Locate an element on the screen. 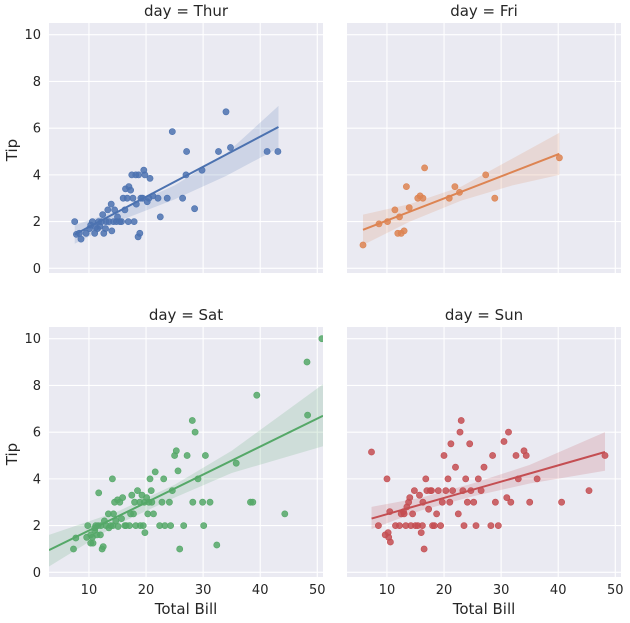 The height and width of the screenshot is (623, 630). panel-title: day = Sat is located at coordinates (186, 315).